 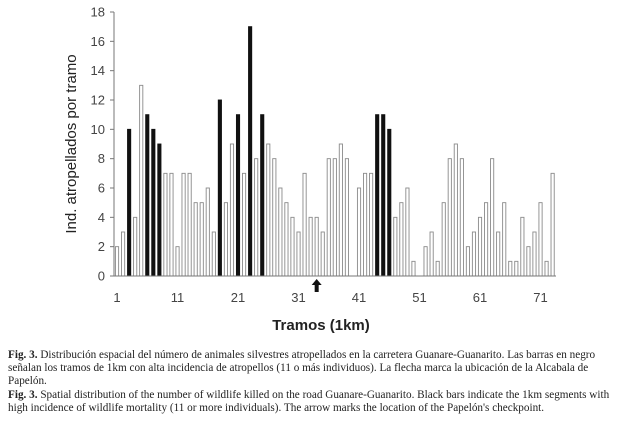 I want to click on y-tick-label: 4, so click(x=101, y=217).